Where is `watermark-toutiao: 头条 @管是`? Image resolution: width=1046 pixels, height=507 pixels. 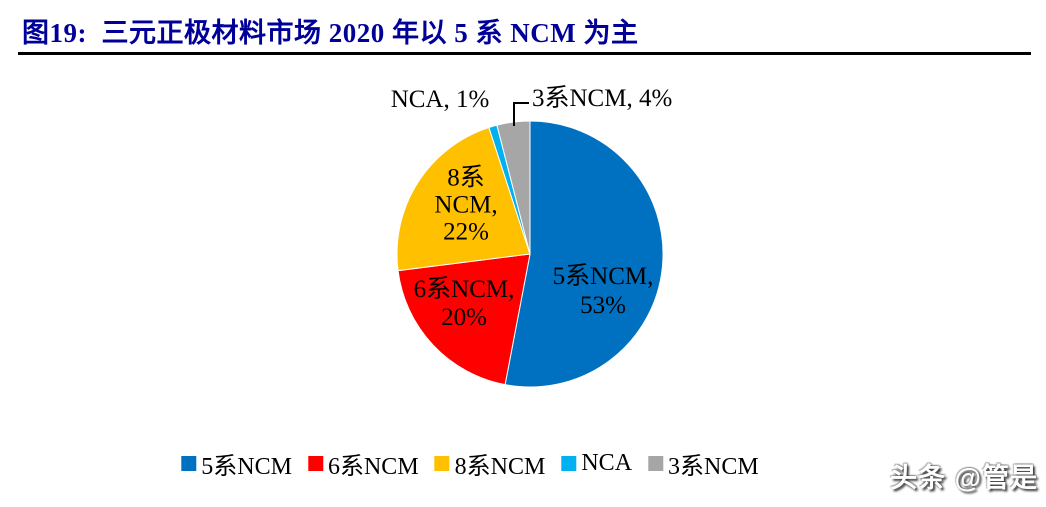
watermark-toutiao: 头条 @管是 is located at coordinates (964, 478).